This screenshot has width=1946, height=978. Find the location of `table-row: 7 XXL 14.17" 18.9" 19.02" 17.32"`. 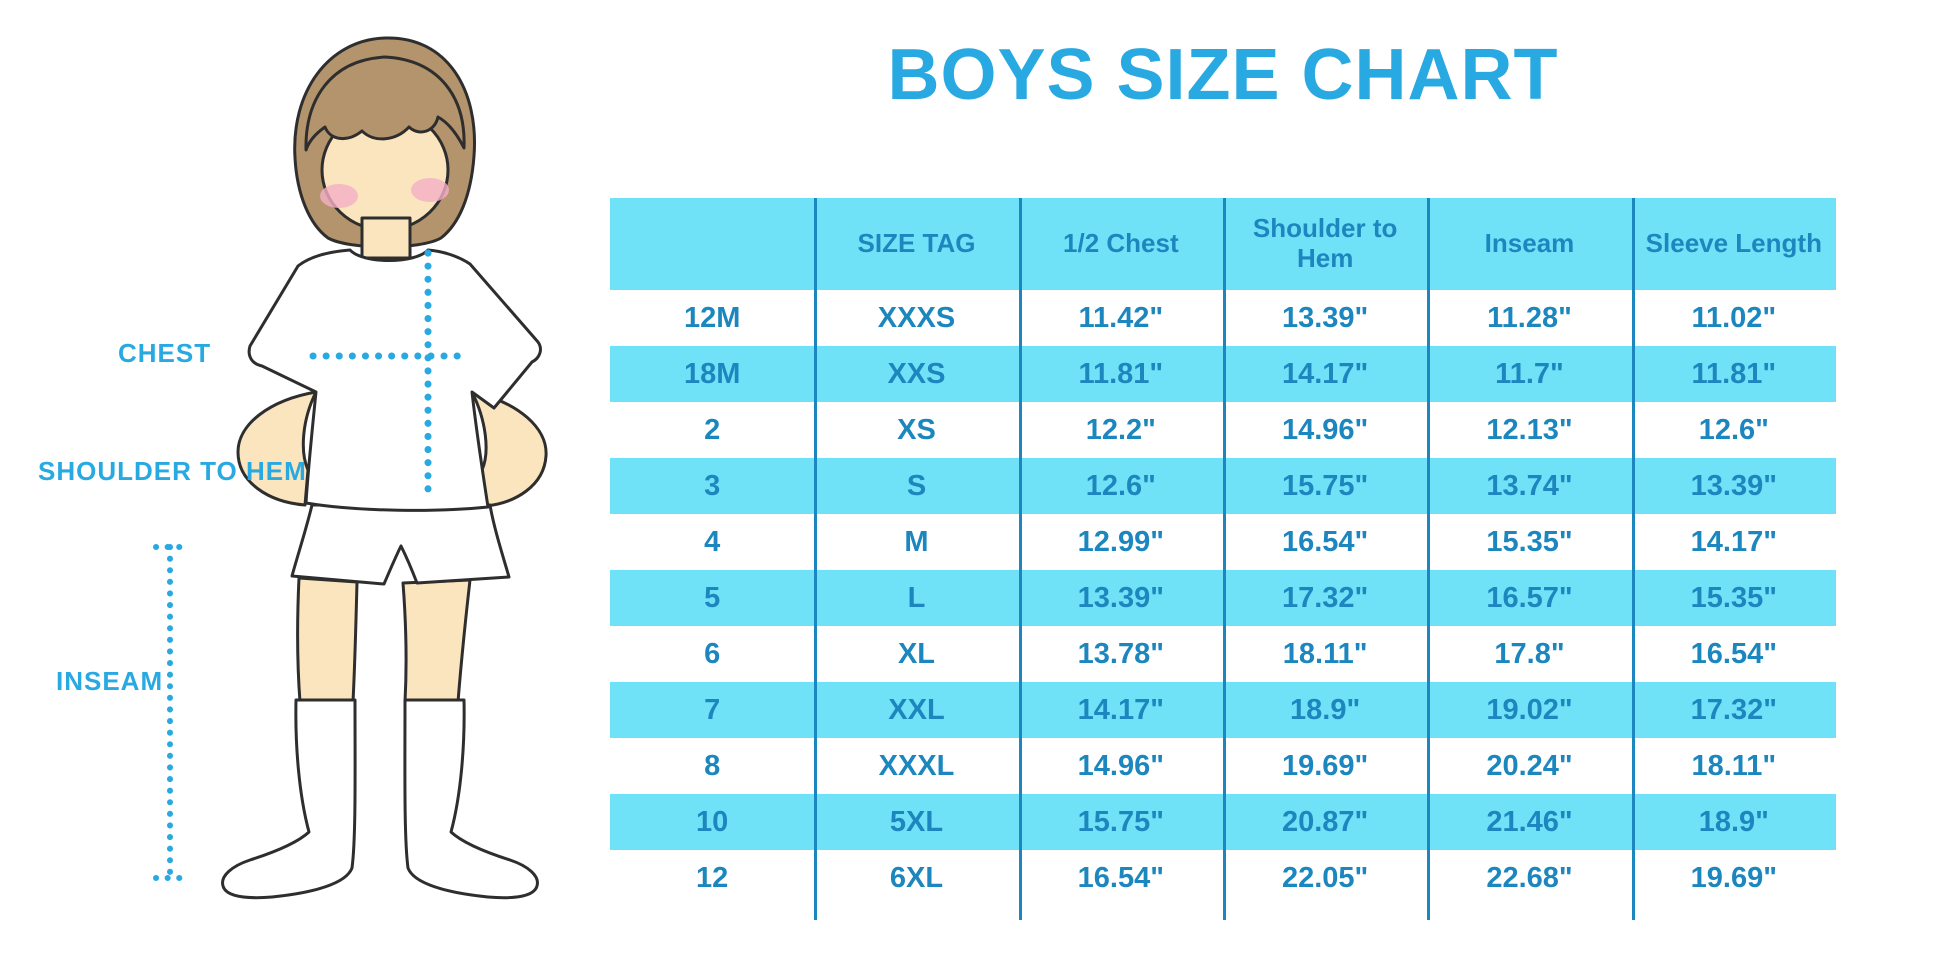

table-row: 7 XXL 14.17" 18.9" 19.02" 17.32" is located at coordinates (1223, 710).